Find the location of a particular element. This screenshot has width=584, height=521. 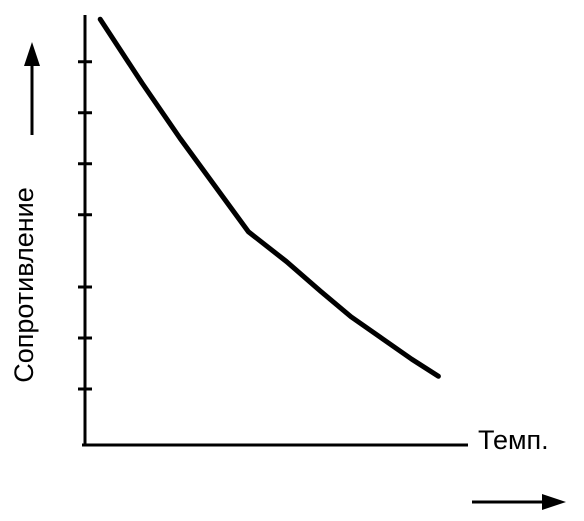

y-arrow-head is located at coordinates (32, 54).